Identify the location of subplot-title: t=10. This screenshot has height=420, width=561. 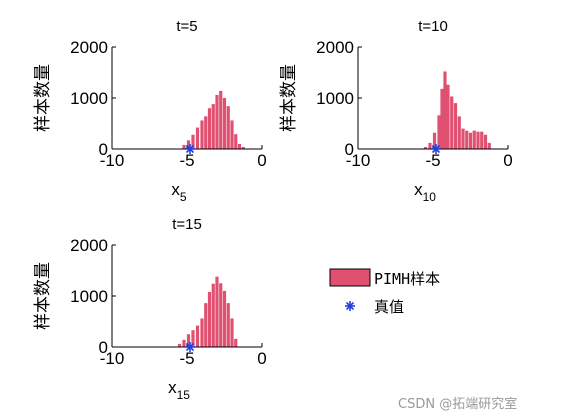
(433, 26).